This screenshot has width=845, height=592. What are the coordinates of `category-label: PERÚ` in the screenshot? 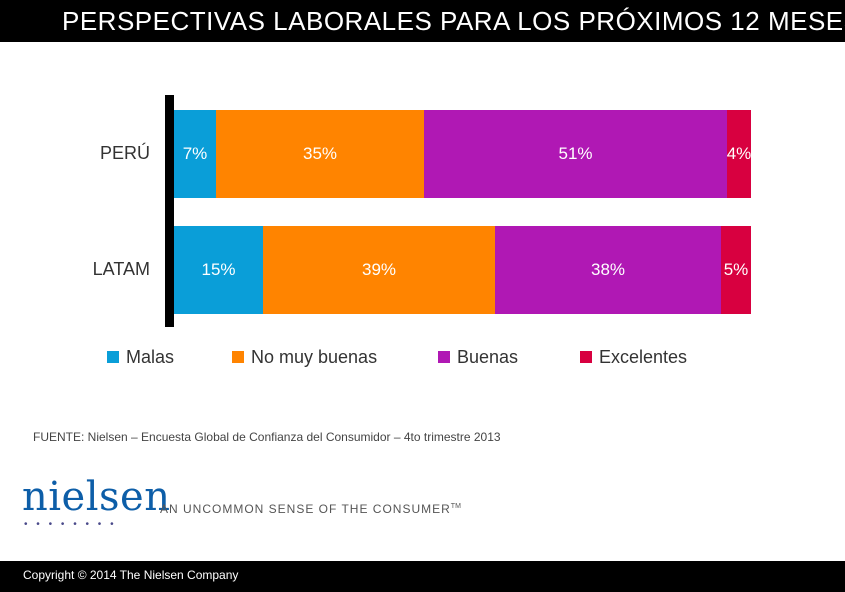 It's located at (124, 153).